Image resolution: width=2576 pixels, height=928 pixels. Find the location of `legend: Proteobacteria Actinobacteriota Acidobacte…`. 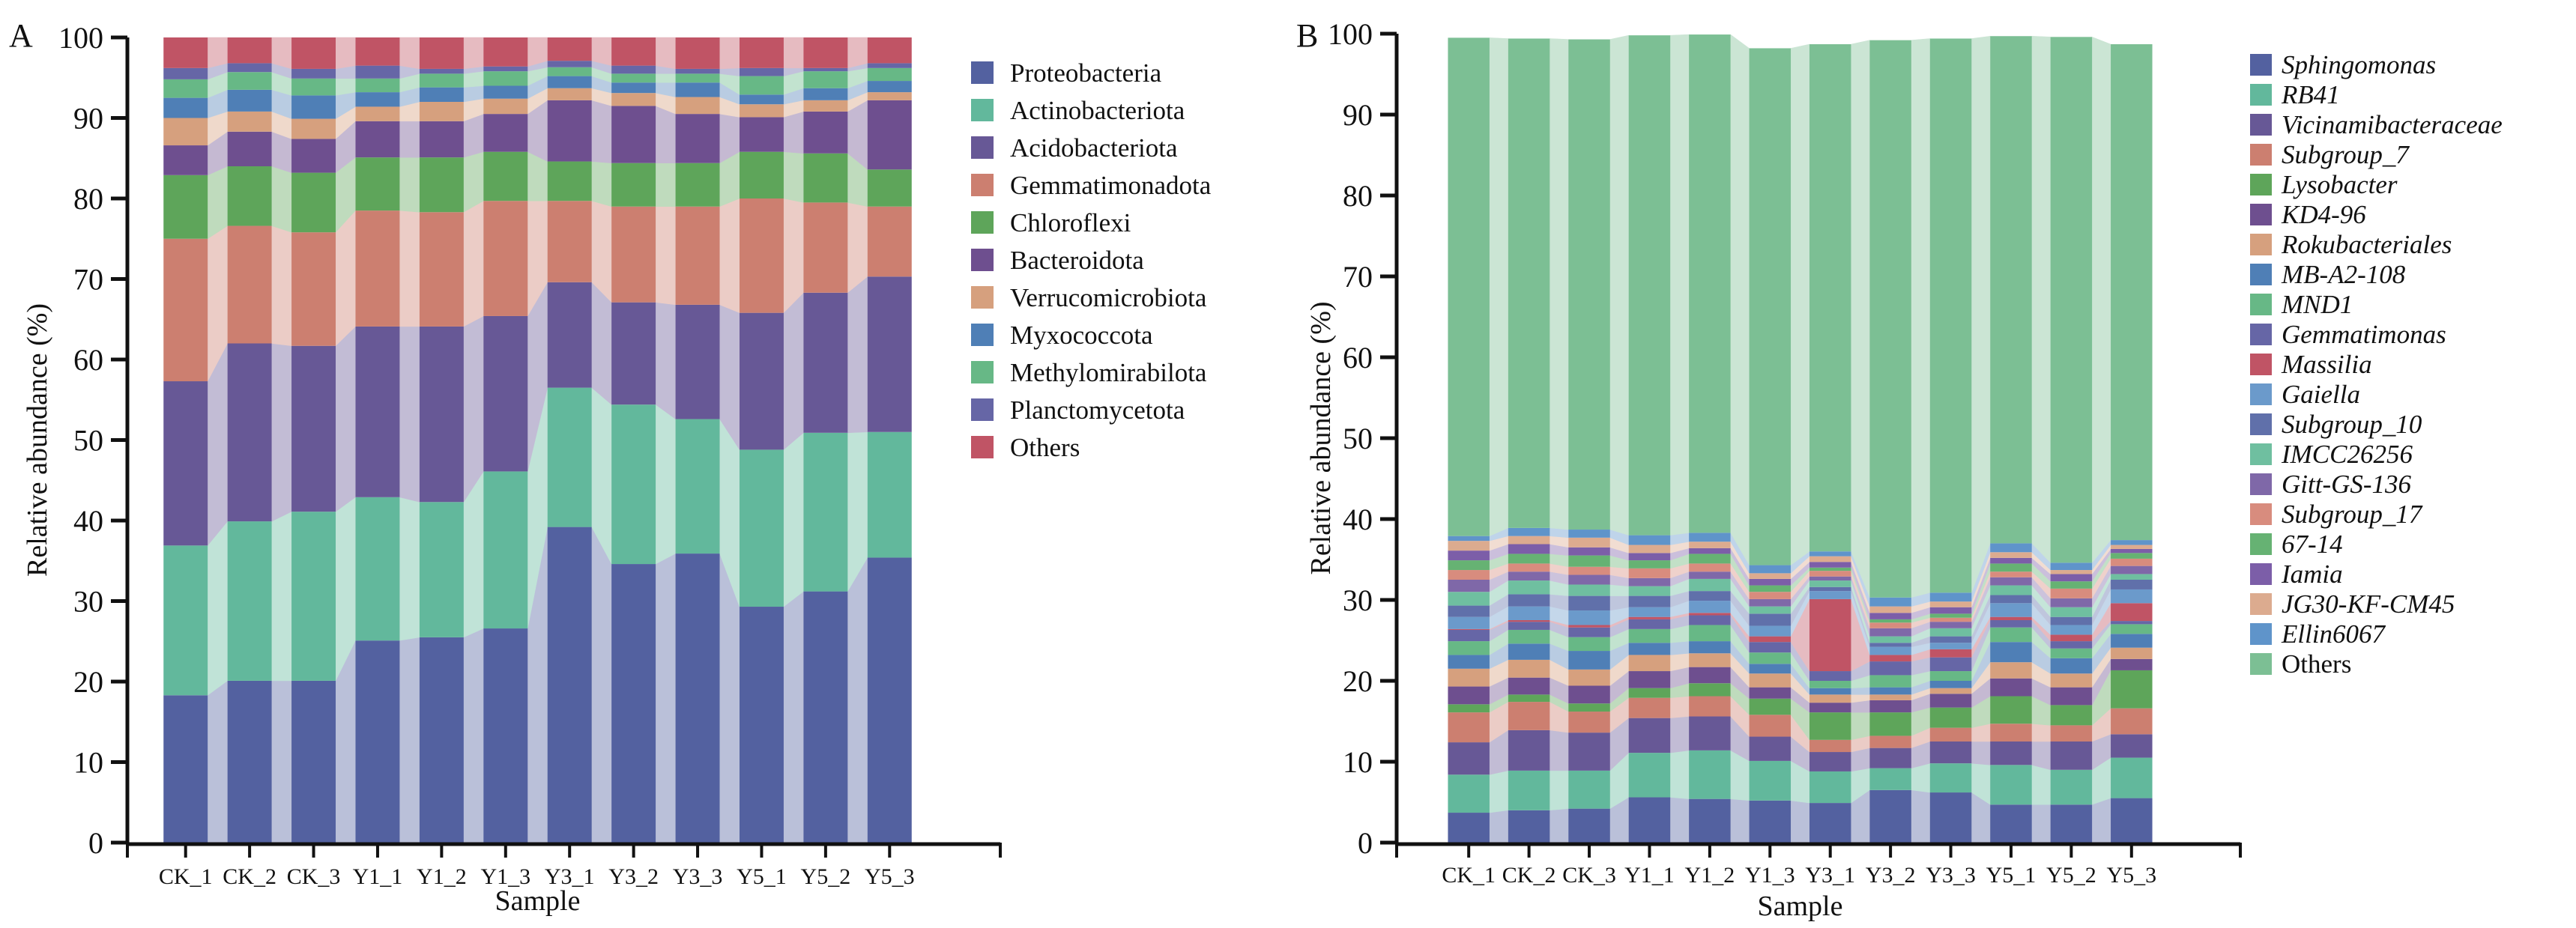

legend: Proteobacteria Actinobacteriota Acidobacte… is located at coordinates (1091, 260).